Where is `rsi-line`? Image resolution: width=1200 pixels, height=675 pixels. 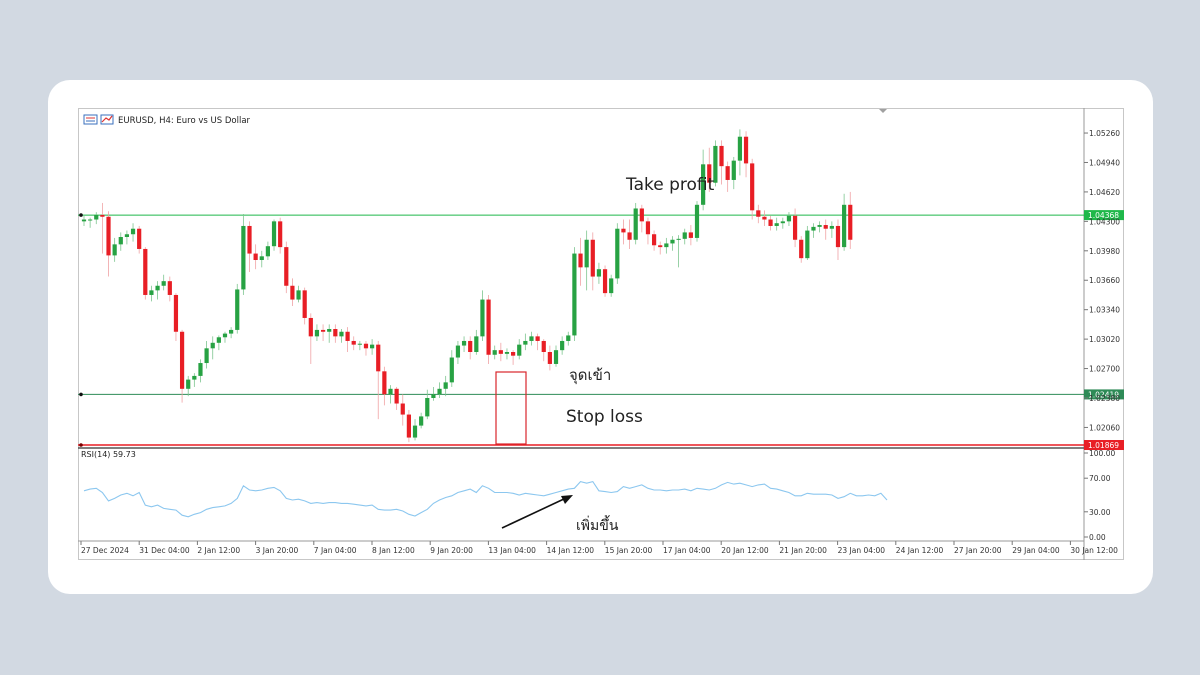 rsi-line is located at coordinates (485, 499).